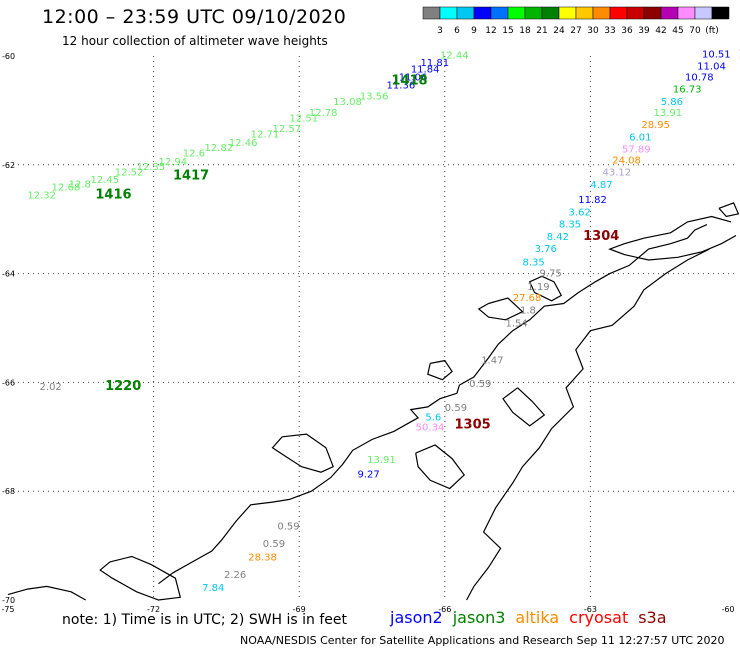  I want to click on scale-label: 45, so click(677, 31).